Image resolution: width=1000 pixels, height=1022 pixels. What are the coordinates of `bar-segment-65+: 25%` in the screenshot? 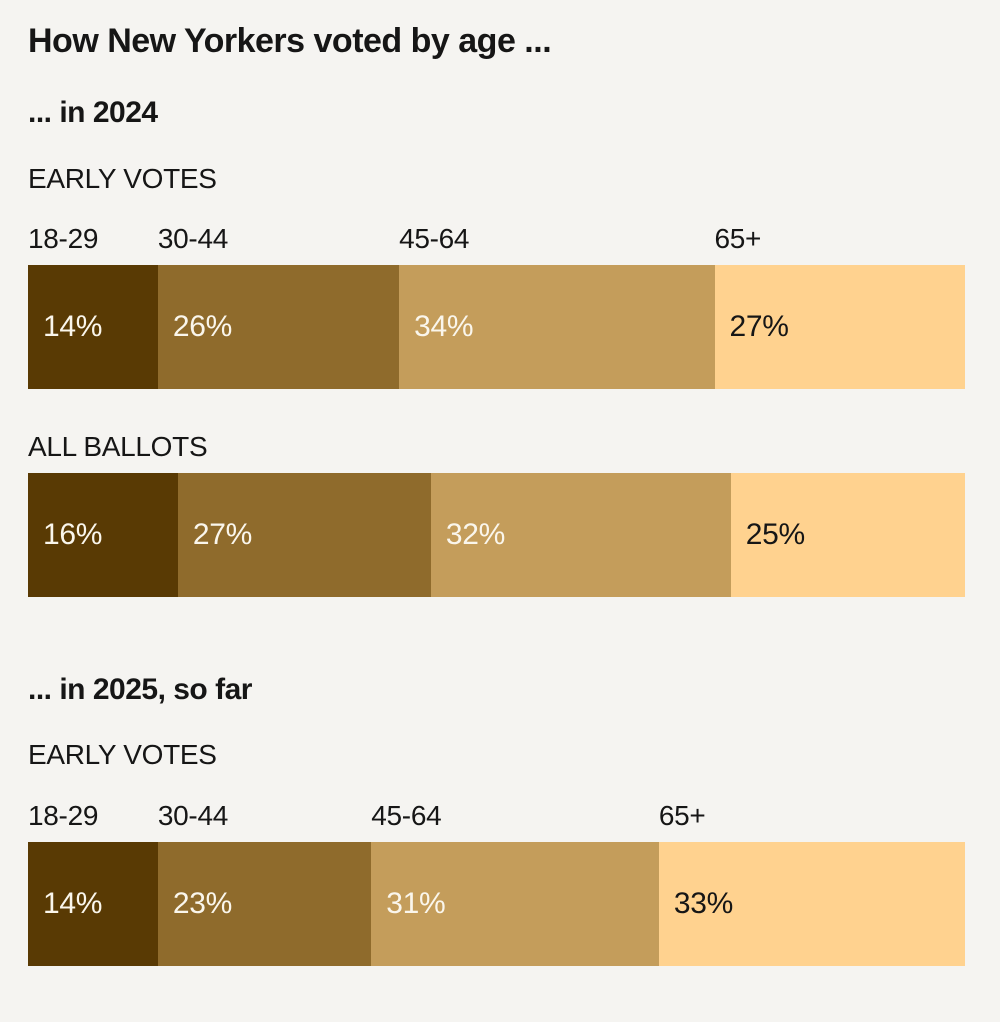 It's located at (847, 534).